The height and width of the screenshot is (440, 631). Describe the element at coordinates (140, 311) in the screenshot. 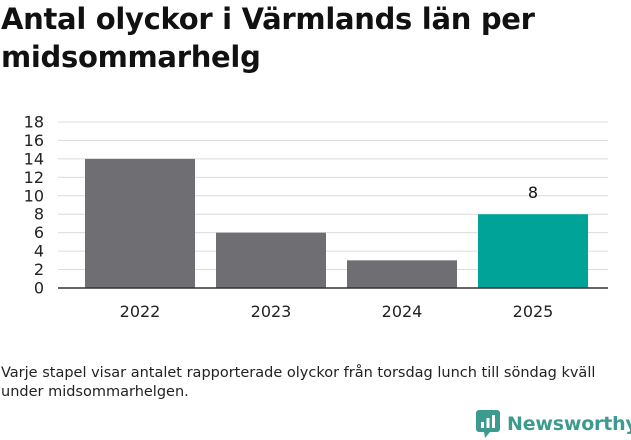

I see `x-tick-label: 2022` at that location.